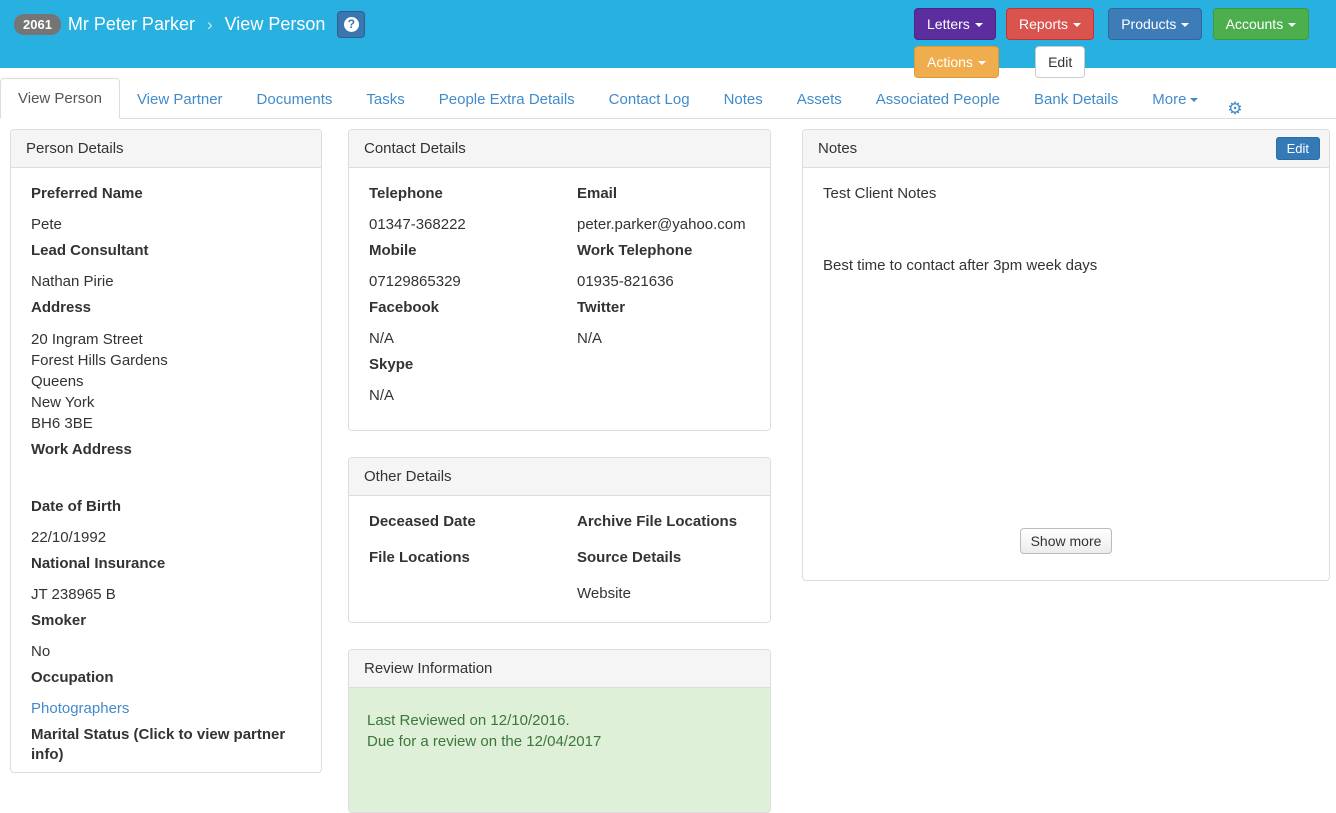 This screenshot has height=813, width=1336. I want to click on tab-associated-people: Associated People, so click(938, 99).